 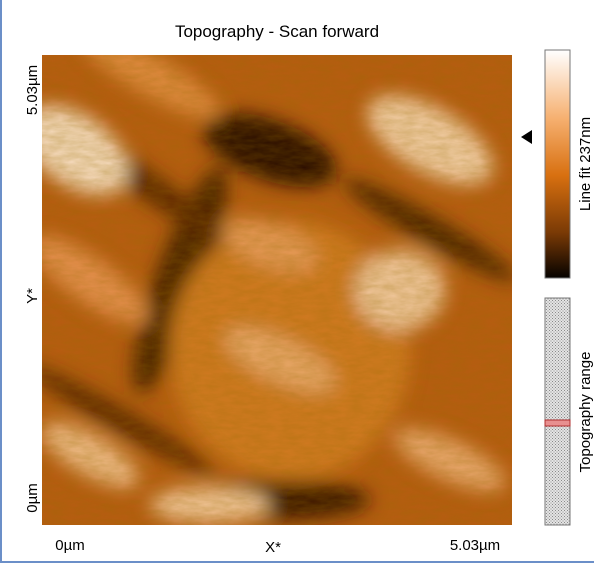 I want to click on level-marker, so click(x=526, y=137).